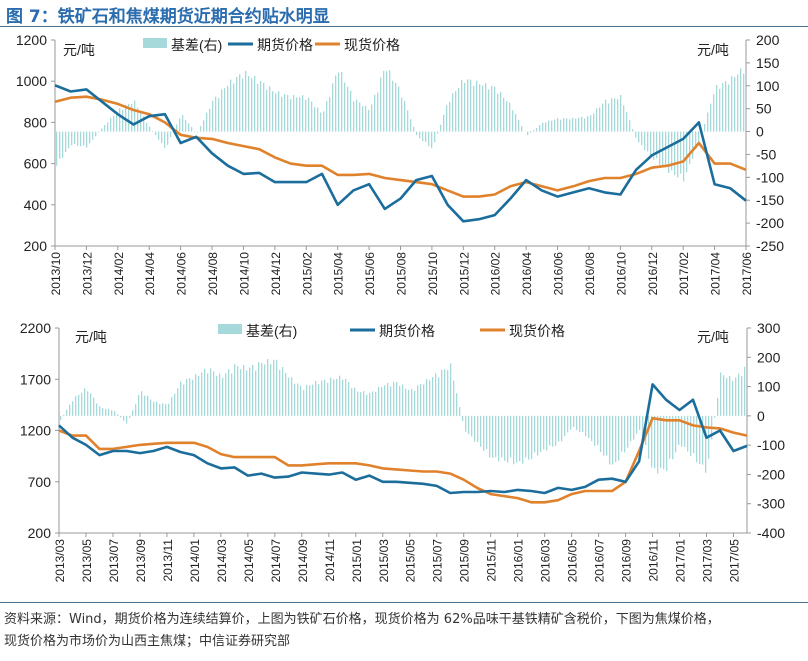 The width and height of the screenshot is (808, 661). What do you see at coordinates (87, 274) in the screenshot?
I see `x-tick-label: 2013/12` at bounding box center [87, 274].